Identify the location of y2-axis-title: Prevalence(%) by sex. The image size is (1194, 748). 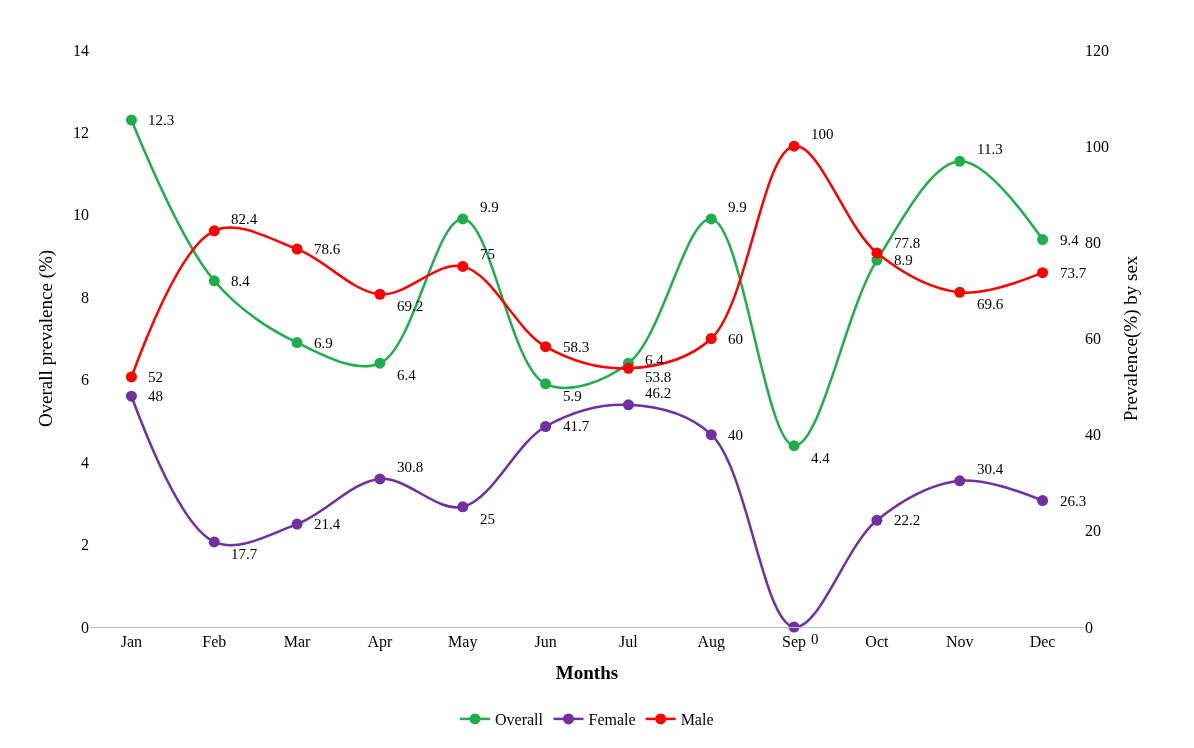
(1130, 338).